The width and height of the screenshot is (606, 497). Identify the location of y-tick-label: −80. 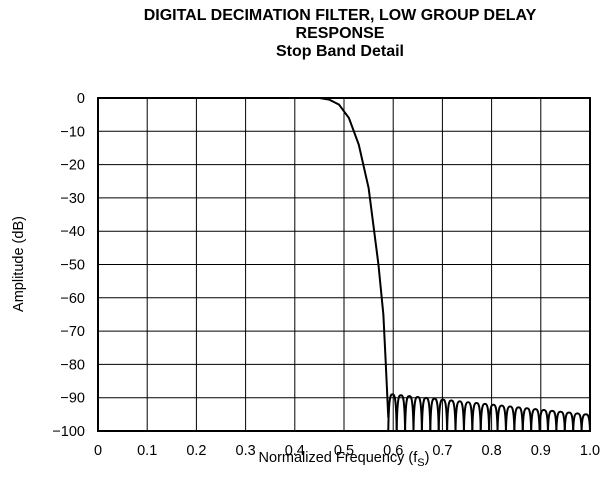
(72, 365).